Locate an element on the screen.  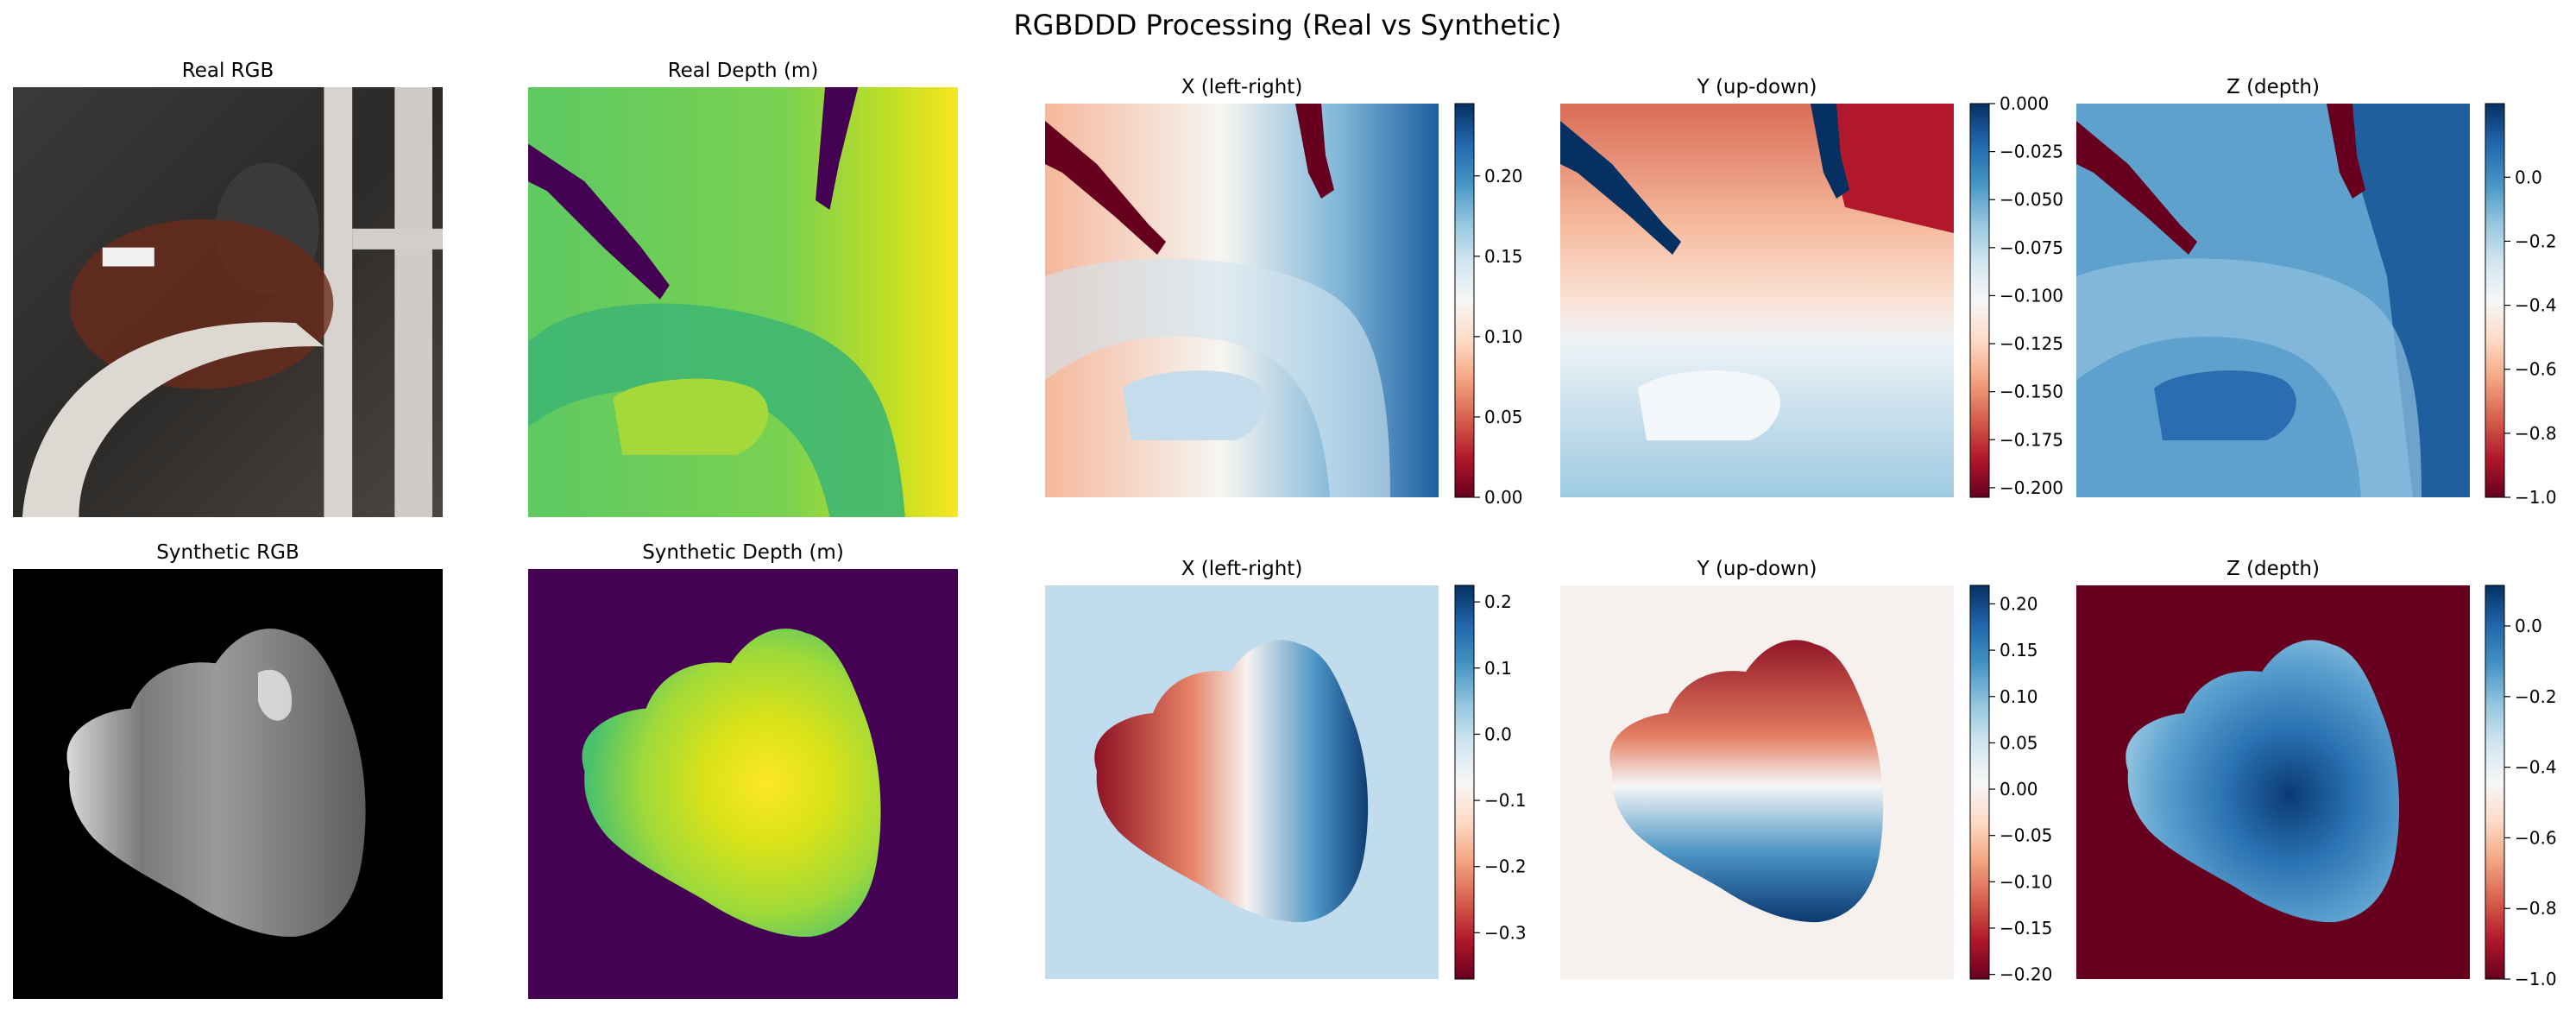
colorbar-tick-label: 0.1 is located at coordinates (1498, 668).